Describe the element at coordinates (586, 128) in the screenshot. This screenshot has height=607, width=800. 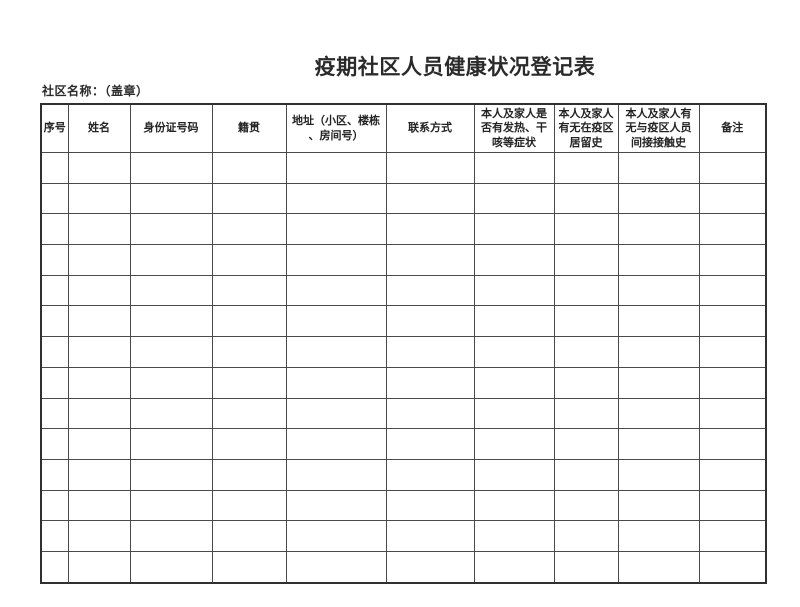
I see `column-header-epidemic-area-residence-history: 本人及家人 有无在疫区 居留史` at that location.